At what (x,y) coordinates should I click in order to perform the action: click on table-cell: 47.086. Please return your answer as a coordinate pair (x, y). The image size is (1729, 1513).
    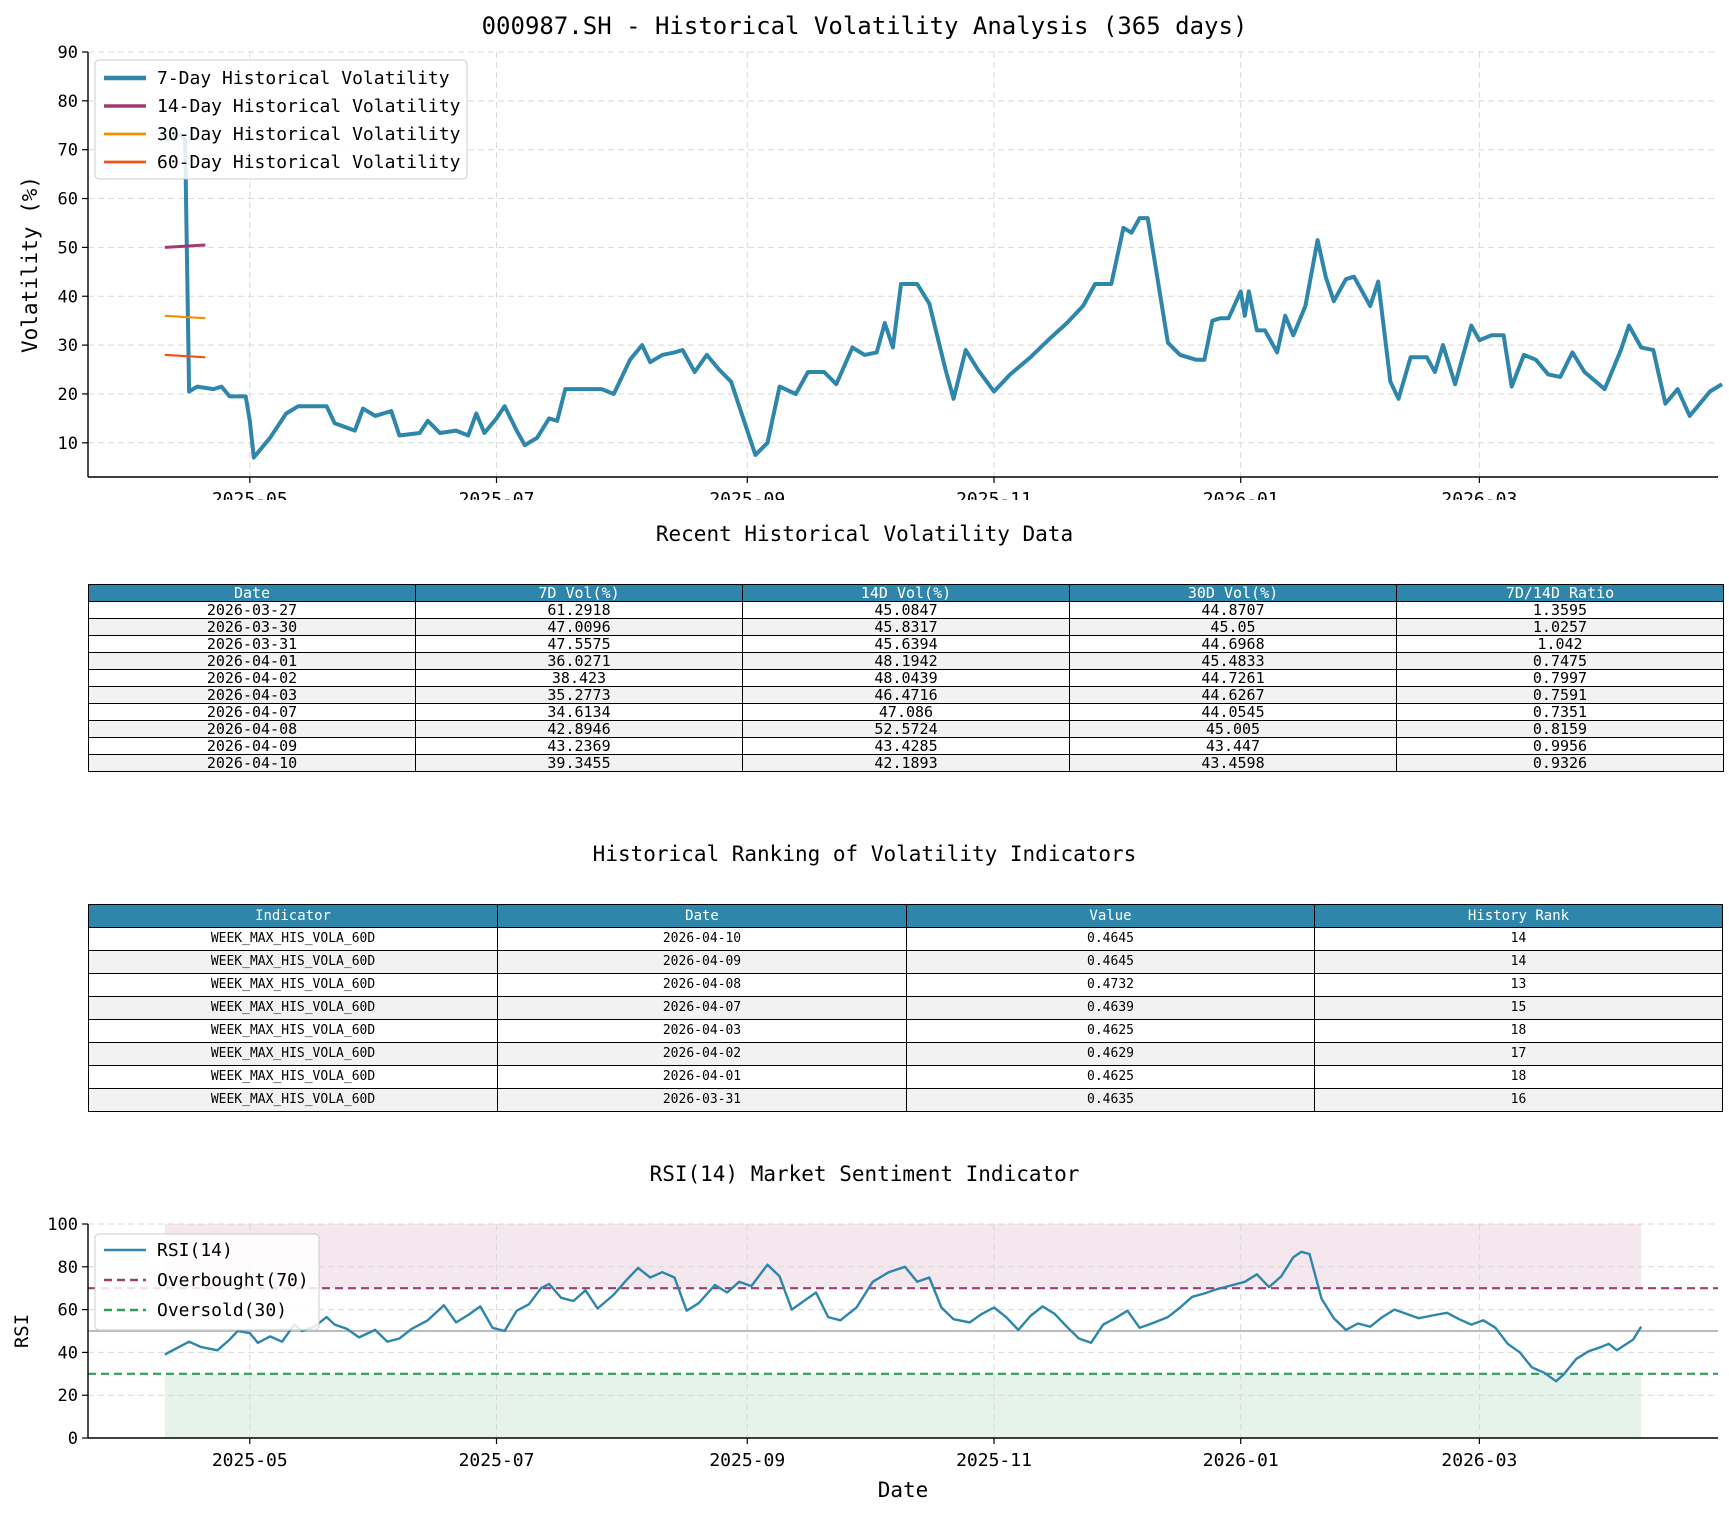
    Looking at the image, I should click on (906, 712).